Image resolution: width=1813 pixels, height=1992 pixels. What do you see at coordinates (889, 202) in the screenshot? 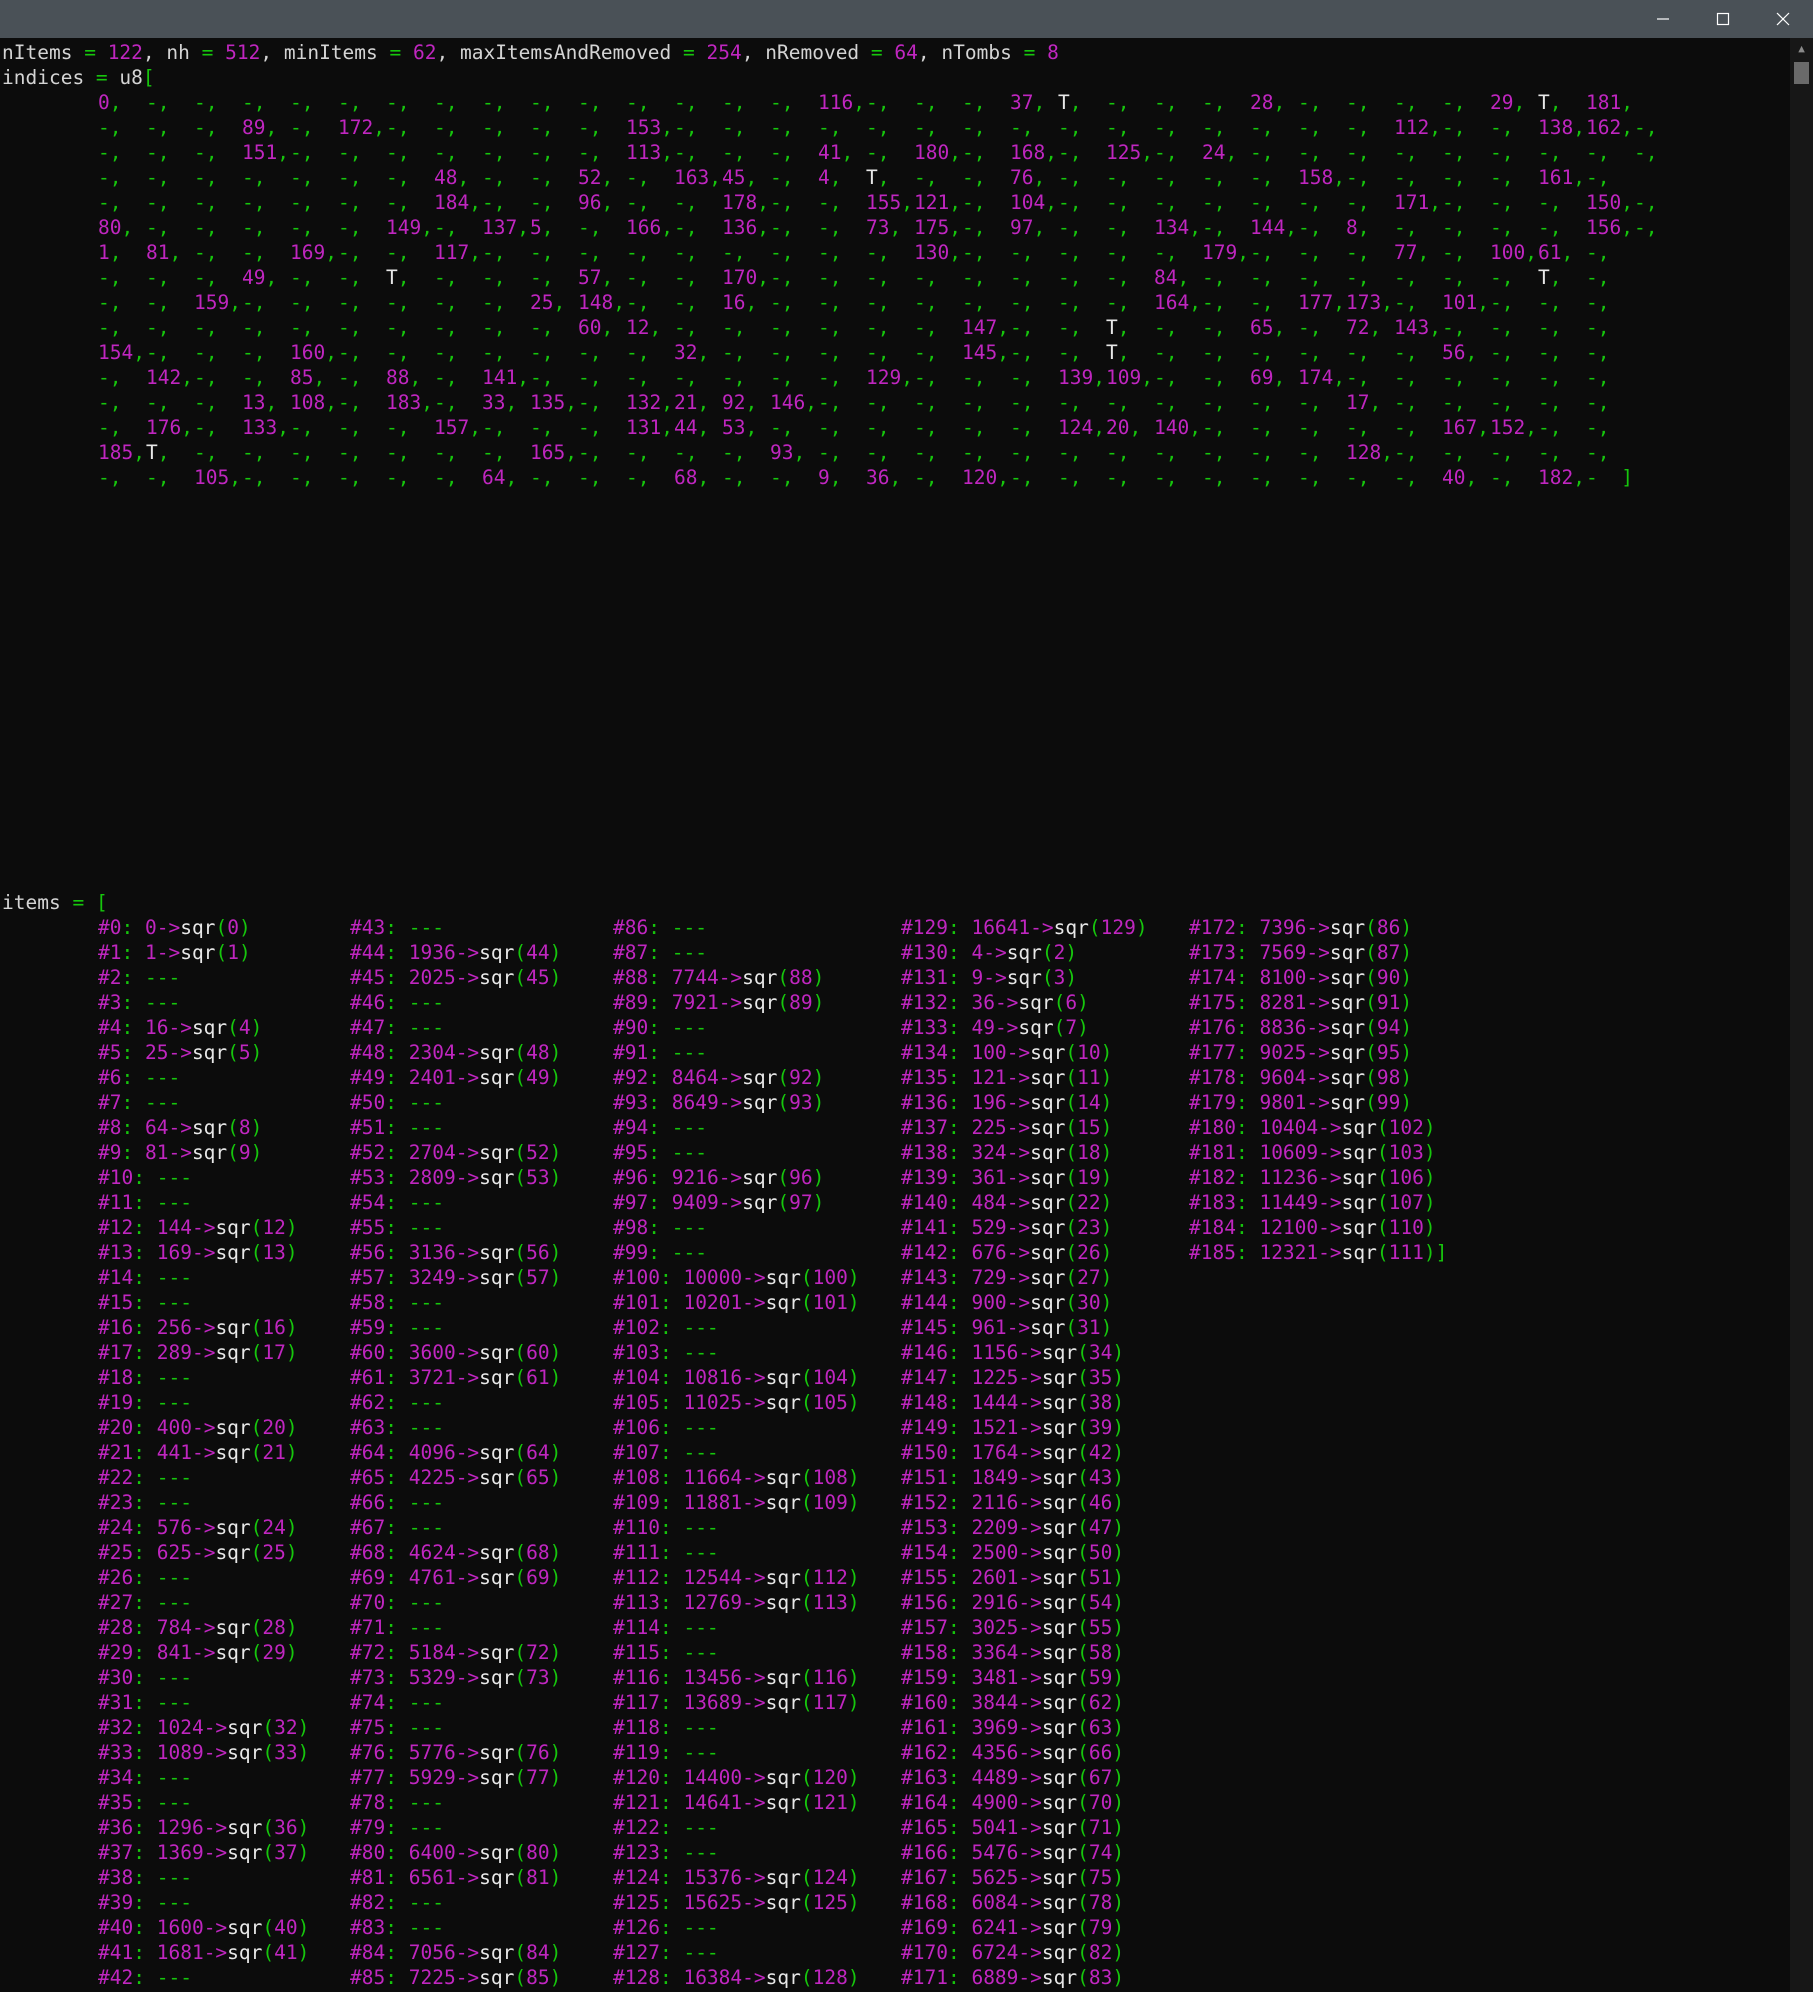
I see `index-cell: 155,` at bounding box center [889, 202].